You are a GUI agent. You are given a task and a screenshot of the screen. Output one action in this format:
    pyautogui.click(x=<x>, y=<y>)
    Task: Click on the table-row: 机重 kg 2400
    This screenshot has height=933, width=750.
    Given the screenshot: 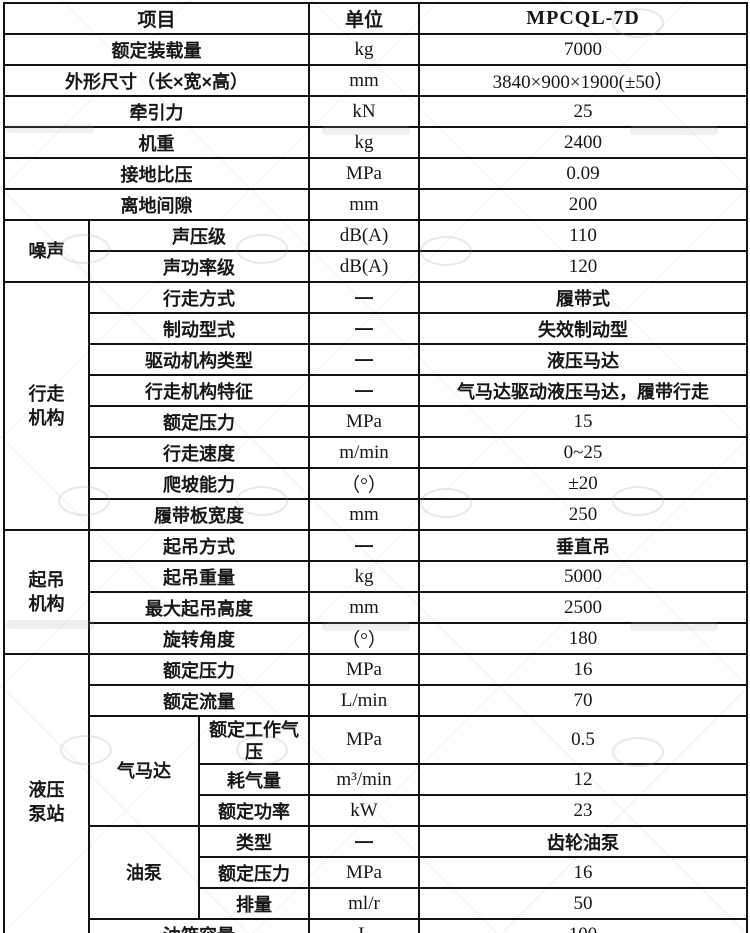 What is the action you would take?
    pyautogui.click(x=375, y=142)
    